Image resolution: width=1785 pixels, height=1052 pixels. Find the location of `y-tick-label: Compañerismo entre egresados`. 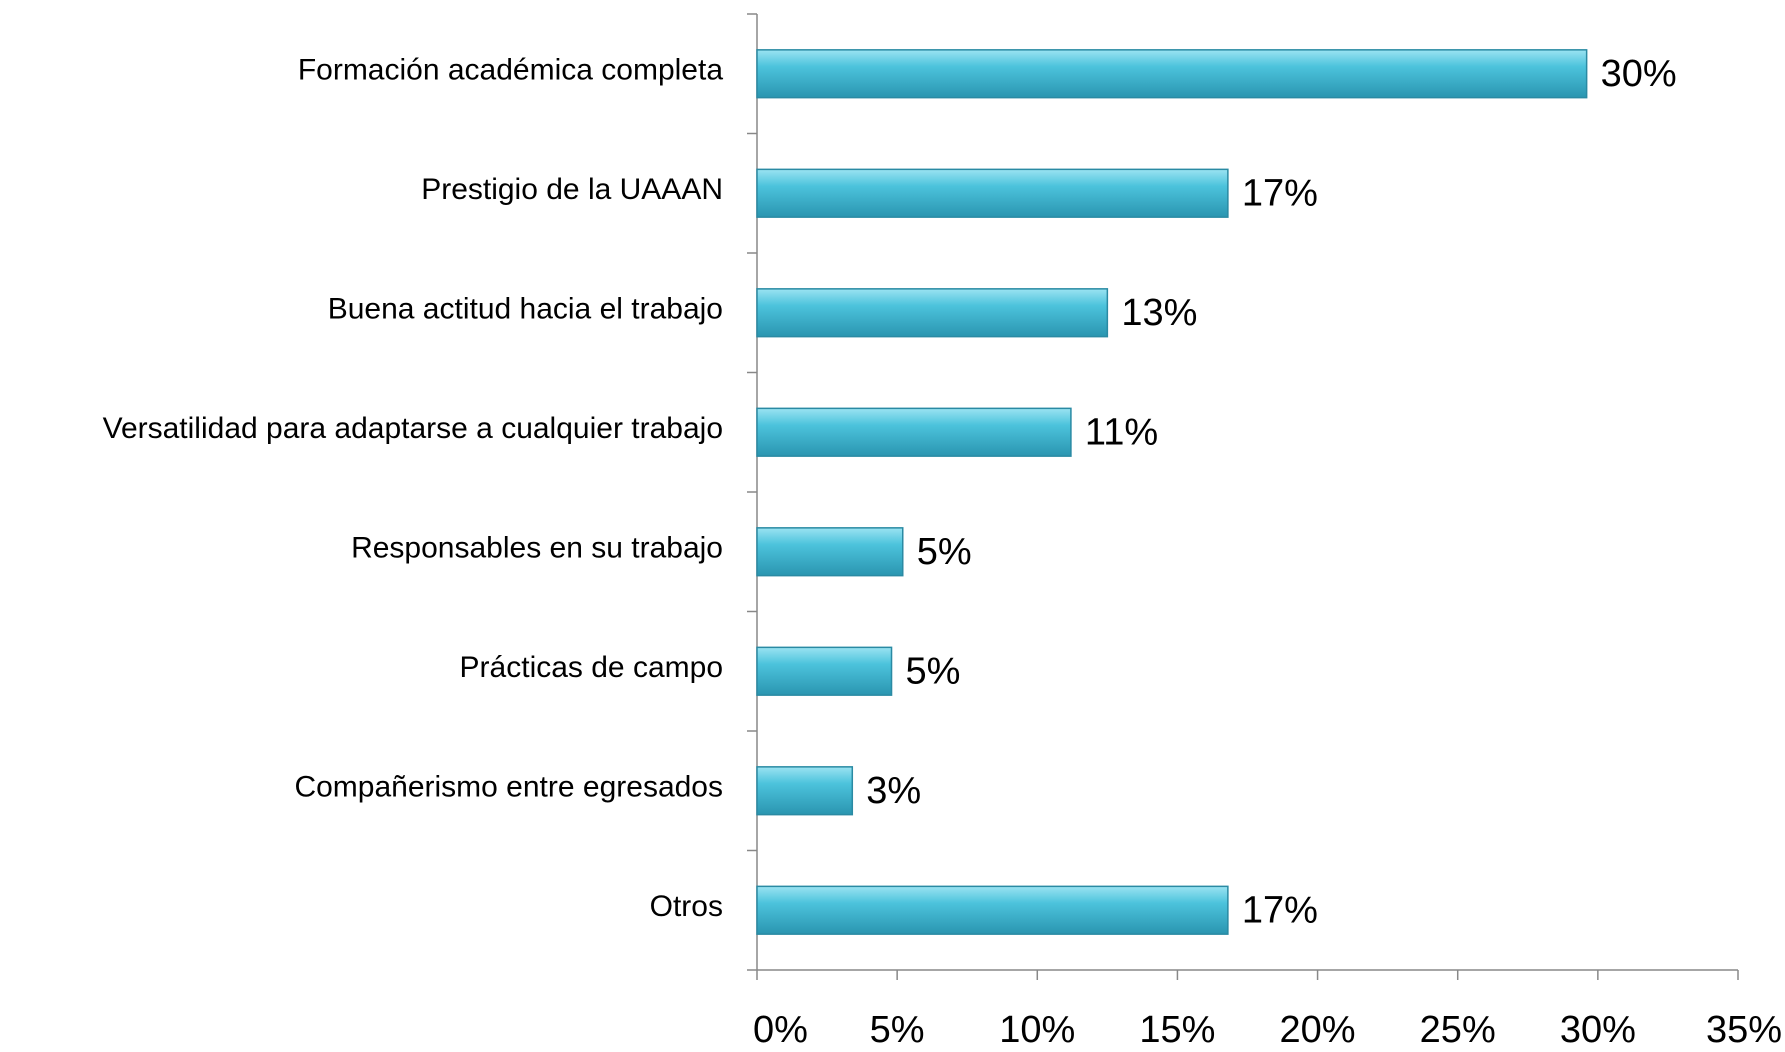

y-tick-label: Compañerismo entre egresados is located at coordinates (508, 787).